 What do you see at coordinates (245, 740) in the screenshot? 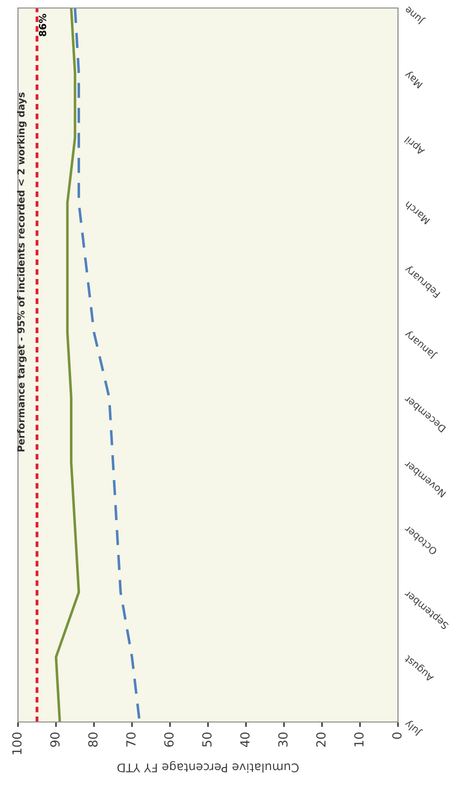
I see `x-tick-label: 40` at bounding box center [245, 740].